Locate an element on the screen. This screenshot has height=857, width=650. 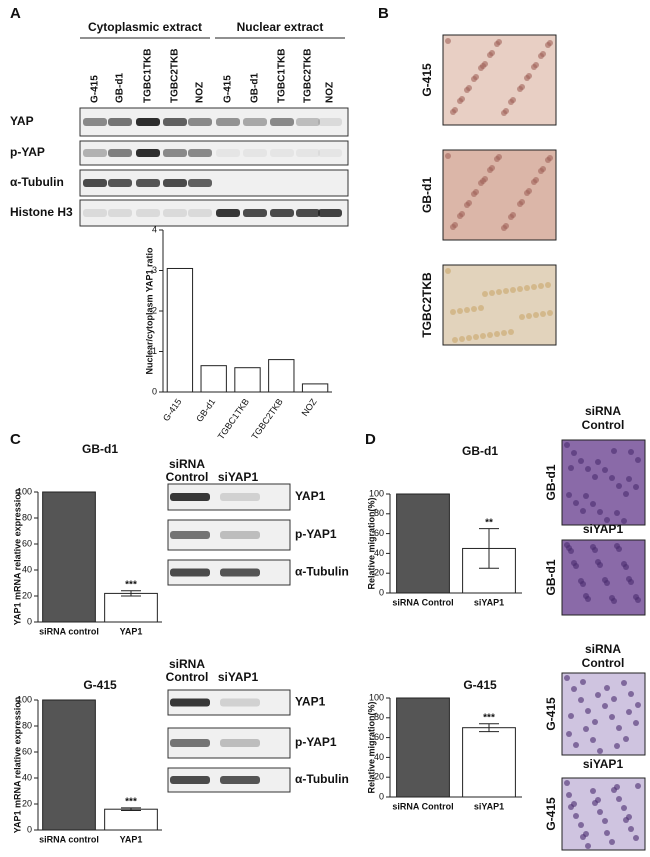
y-tick-label: 3 is located at coordinates (154, 270).